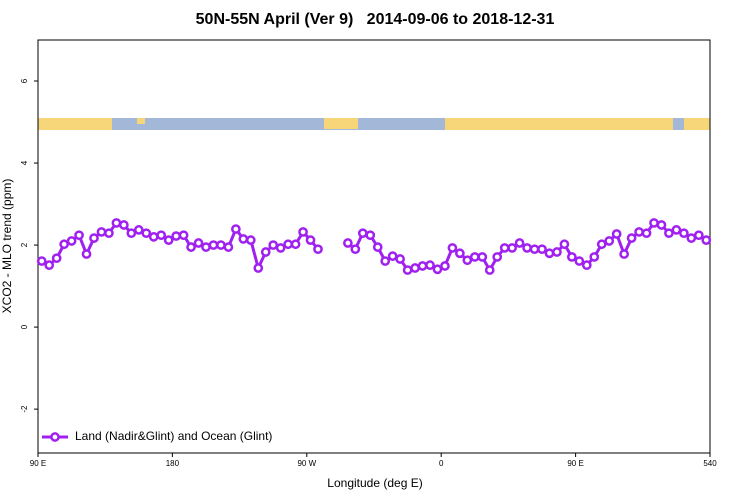  What do you see at coordinates (7, 246) in the screenshot?
I see `y-axis-label: XCO2 - MLO trend (ppm)` at bounding box center [7, 246].